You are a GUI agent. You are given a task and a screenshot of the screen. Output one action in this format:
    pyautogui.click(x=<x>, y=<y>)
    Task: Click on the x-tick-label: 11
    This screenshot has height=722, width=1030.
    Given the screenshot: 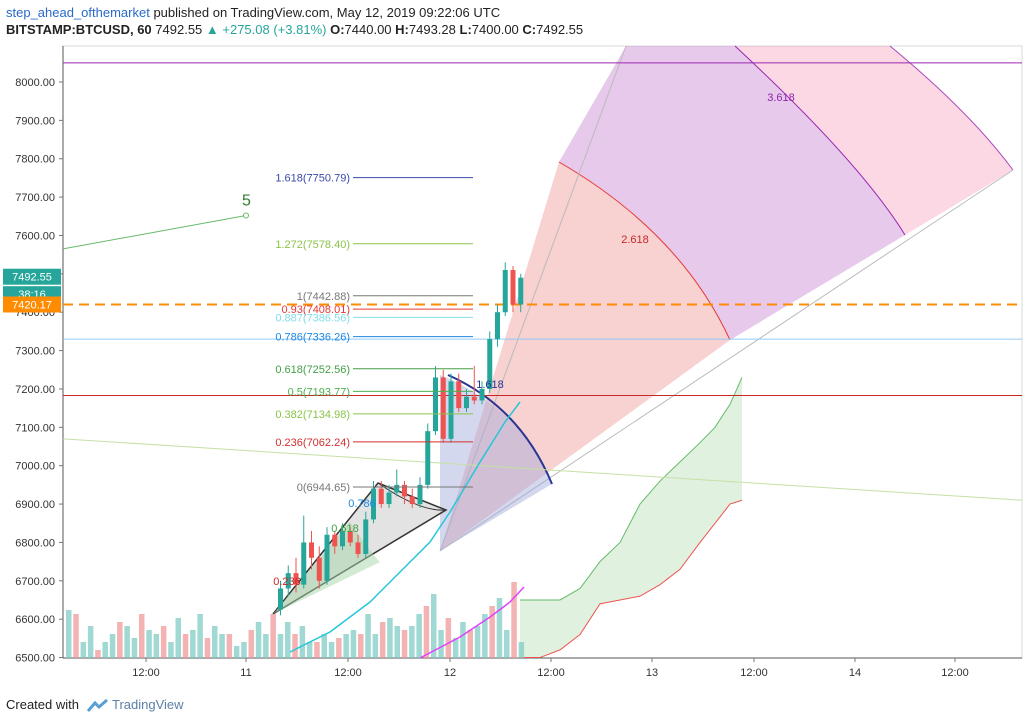 What is the action you would take?
    pyautogui.click(x=245, y=673)
    